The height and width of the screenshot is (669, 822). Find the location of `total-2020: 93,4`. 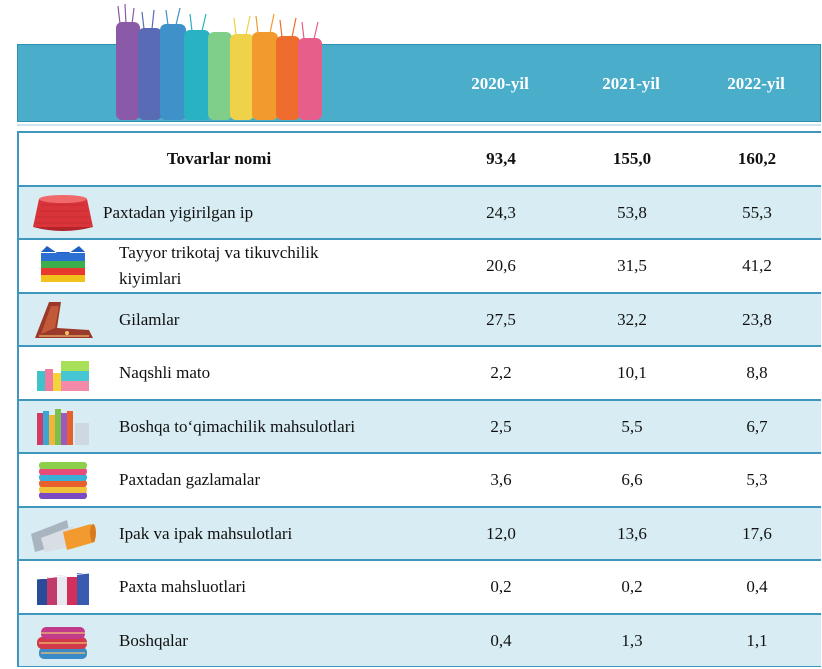

total-2020: 93,4 is located at coordinates (501, 158).